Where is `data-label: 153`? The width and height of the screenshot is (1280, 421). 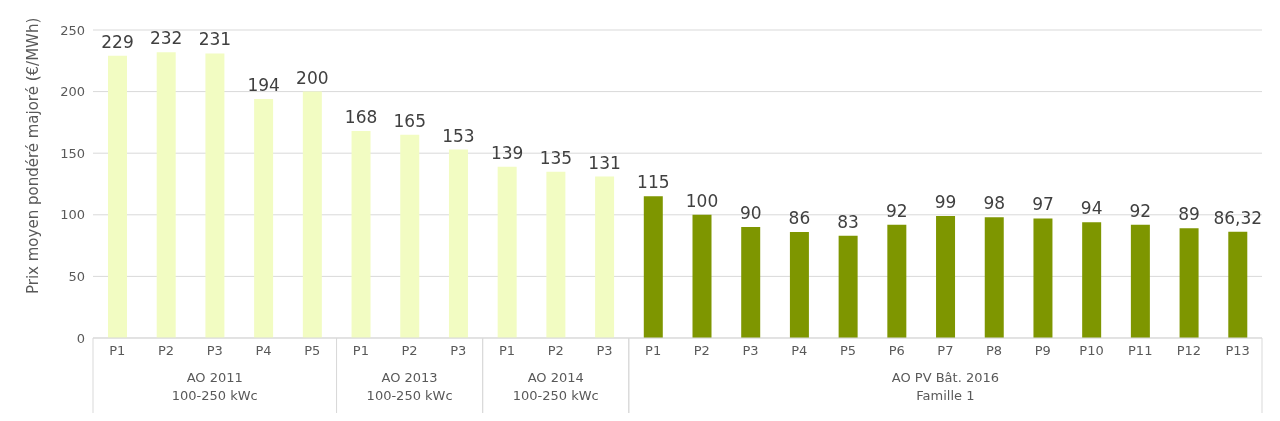
data-label: 153 is located at coordinates (458, 135).